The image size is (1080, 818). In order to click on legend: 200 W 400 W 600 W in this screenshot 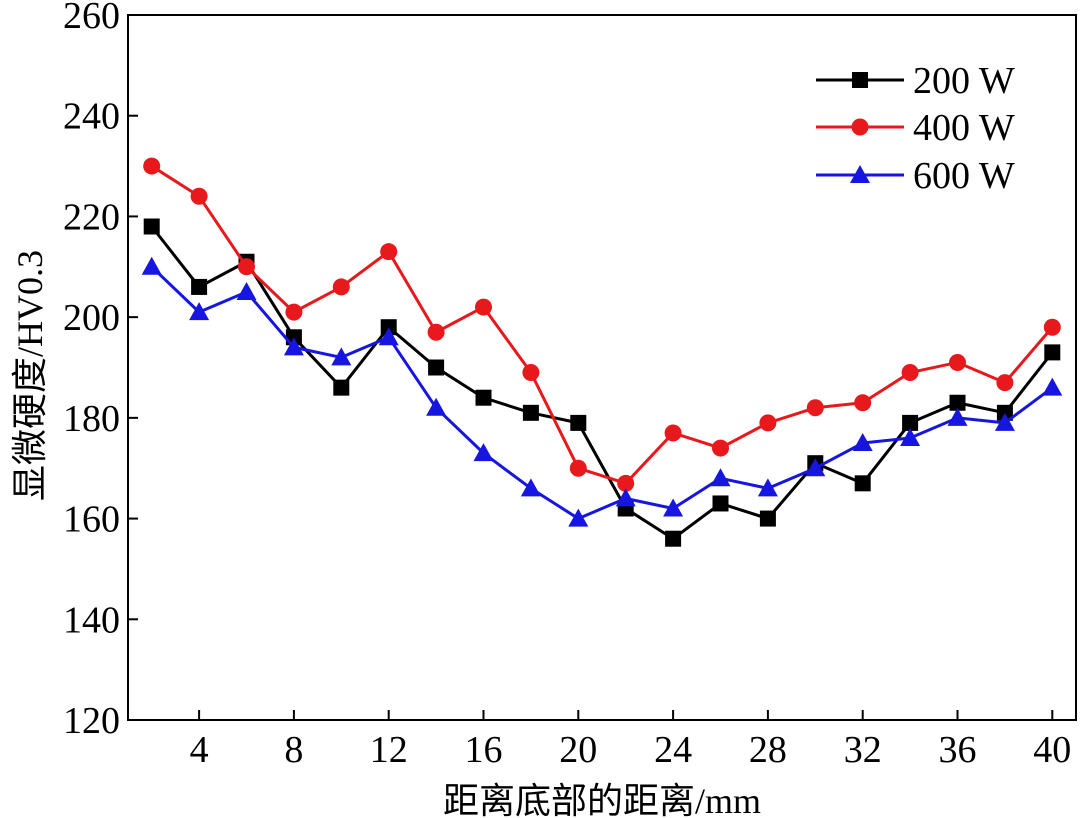, I will do `click(915, 128)`.